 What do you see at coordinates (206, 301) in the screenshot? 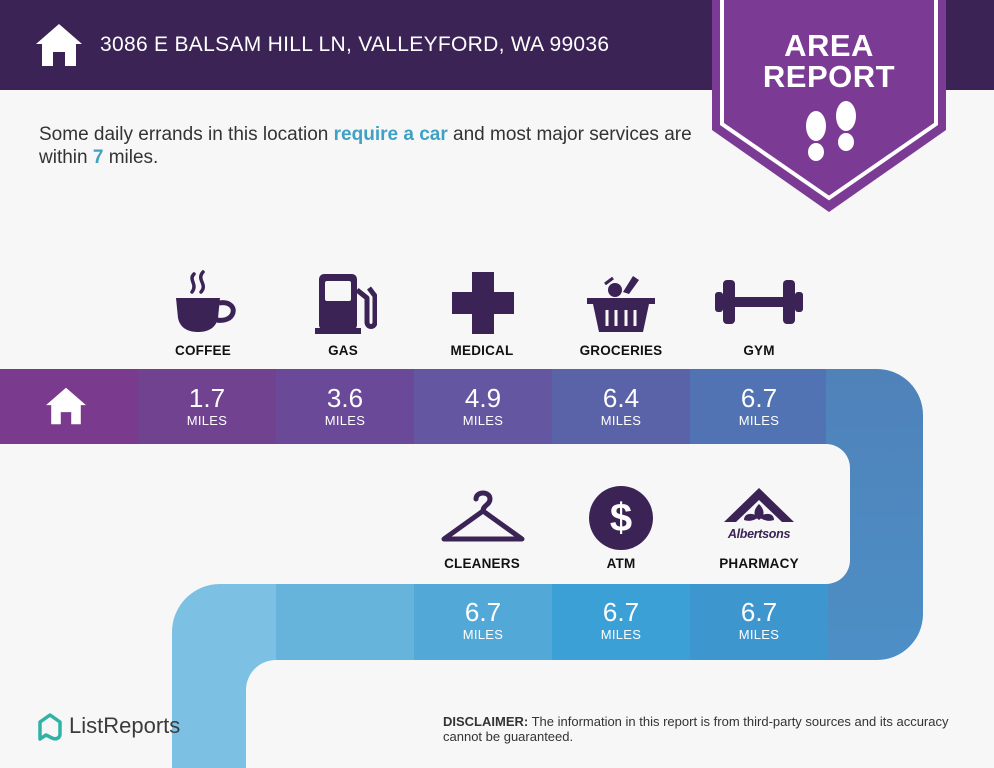
I see `coffee-cup-icon` at bounding box center [206, 301].